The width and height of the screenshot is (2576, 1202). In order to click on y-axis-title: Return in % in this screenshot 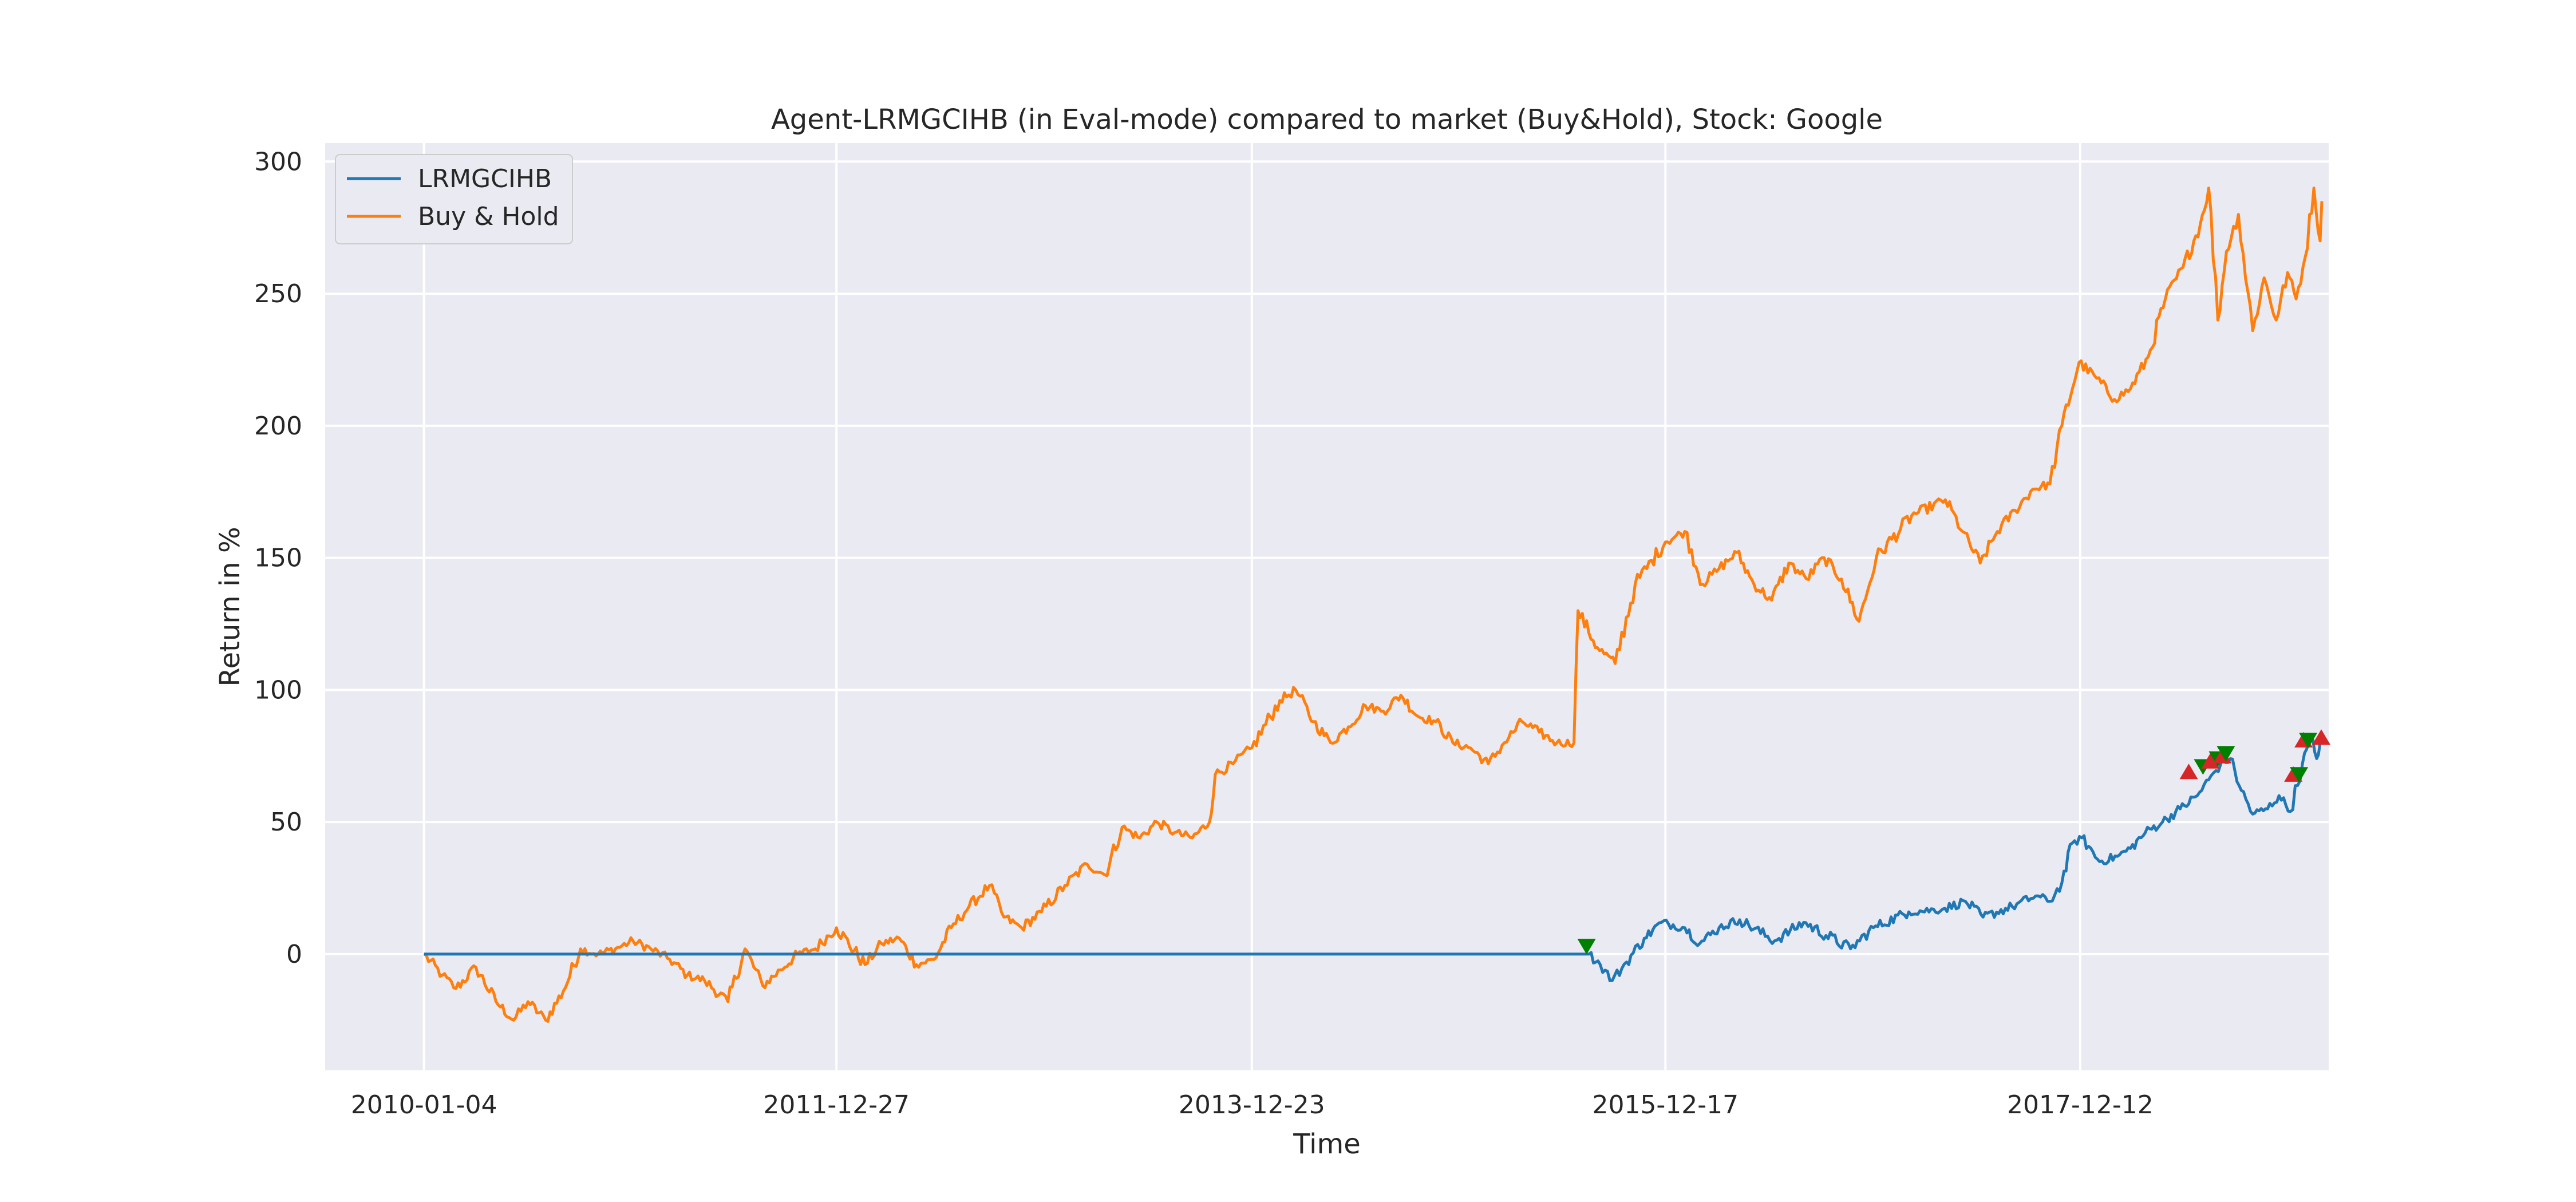, I will do `click(230, 607)`.